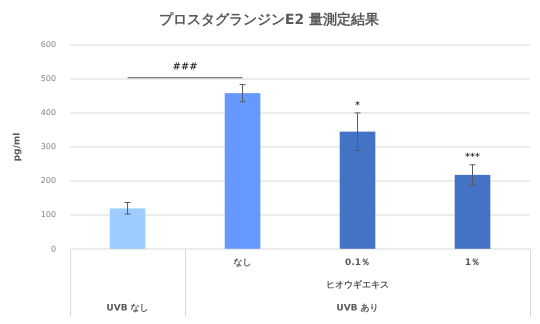 The image size is (540, 324). I want to click on y-tick-label: 300, so click(48, 147).